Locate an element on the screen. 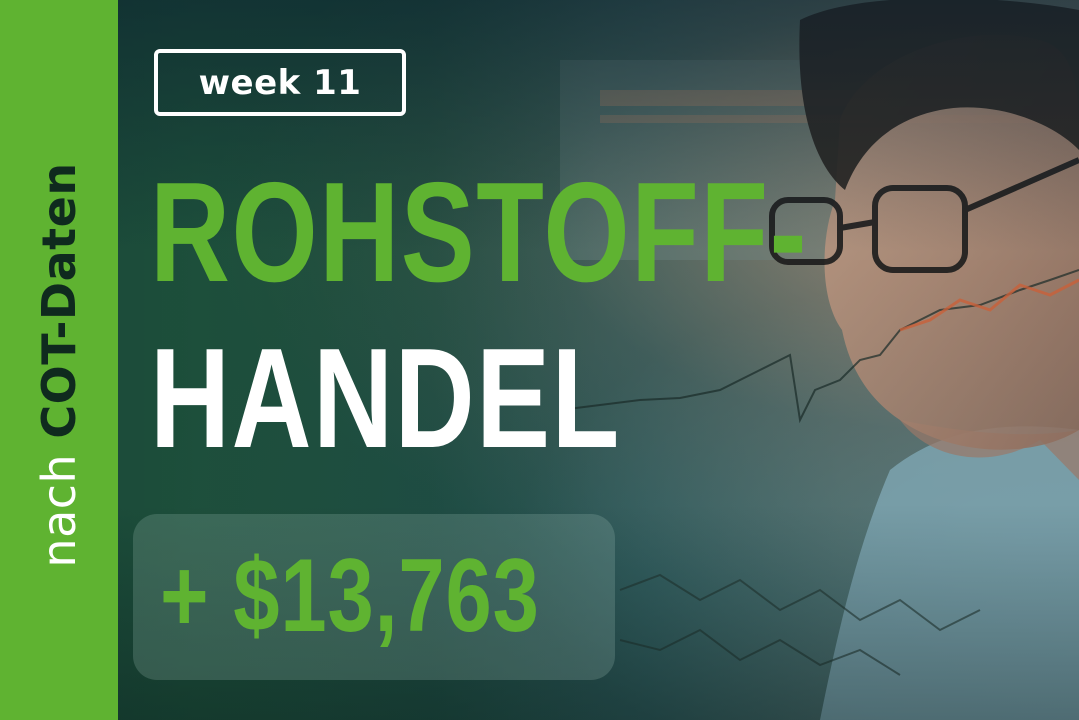 This screenshot has height=720, width=1079. side-label: nach COT-Daten is located at coordinates (59, 364).